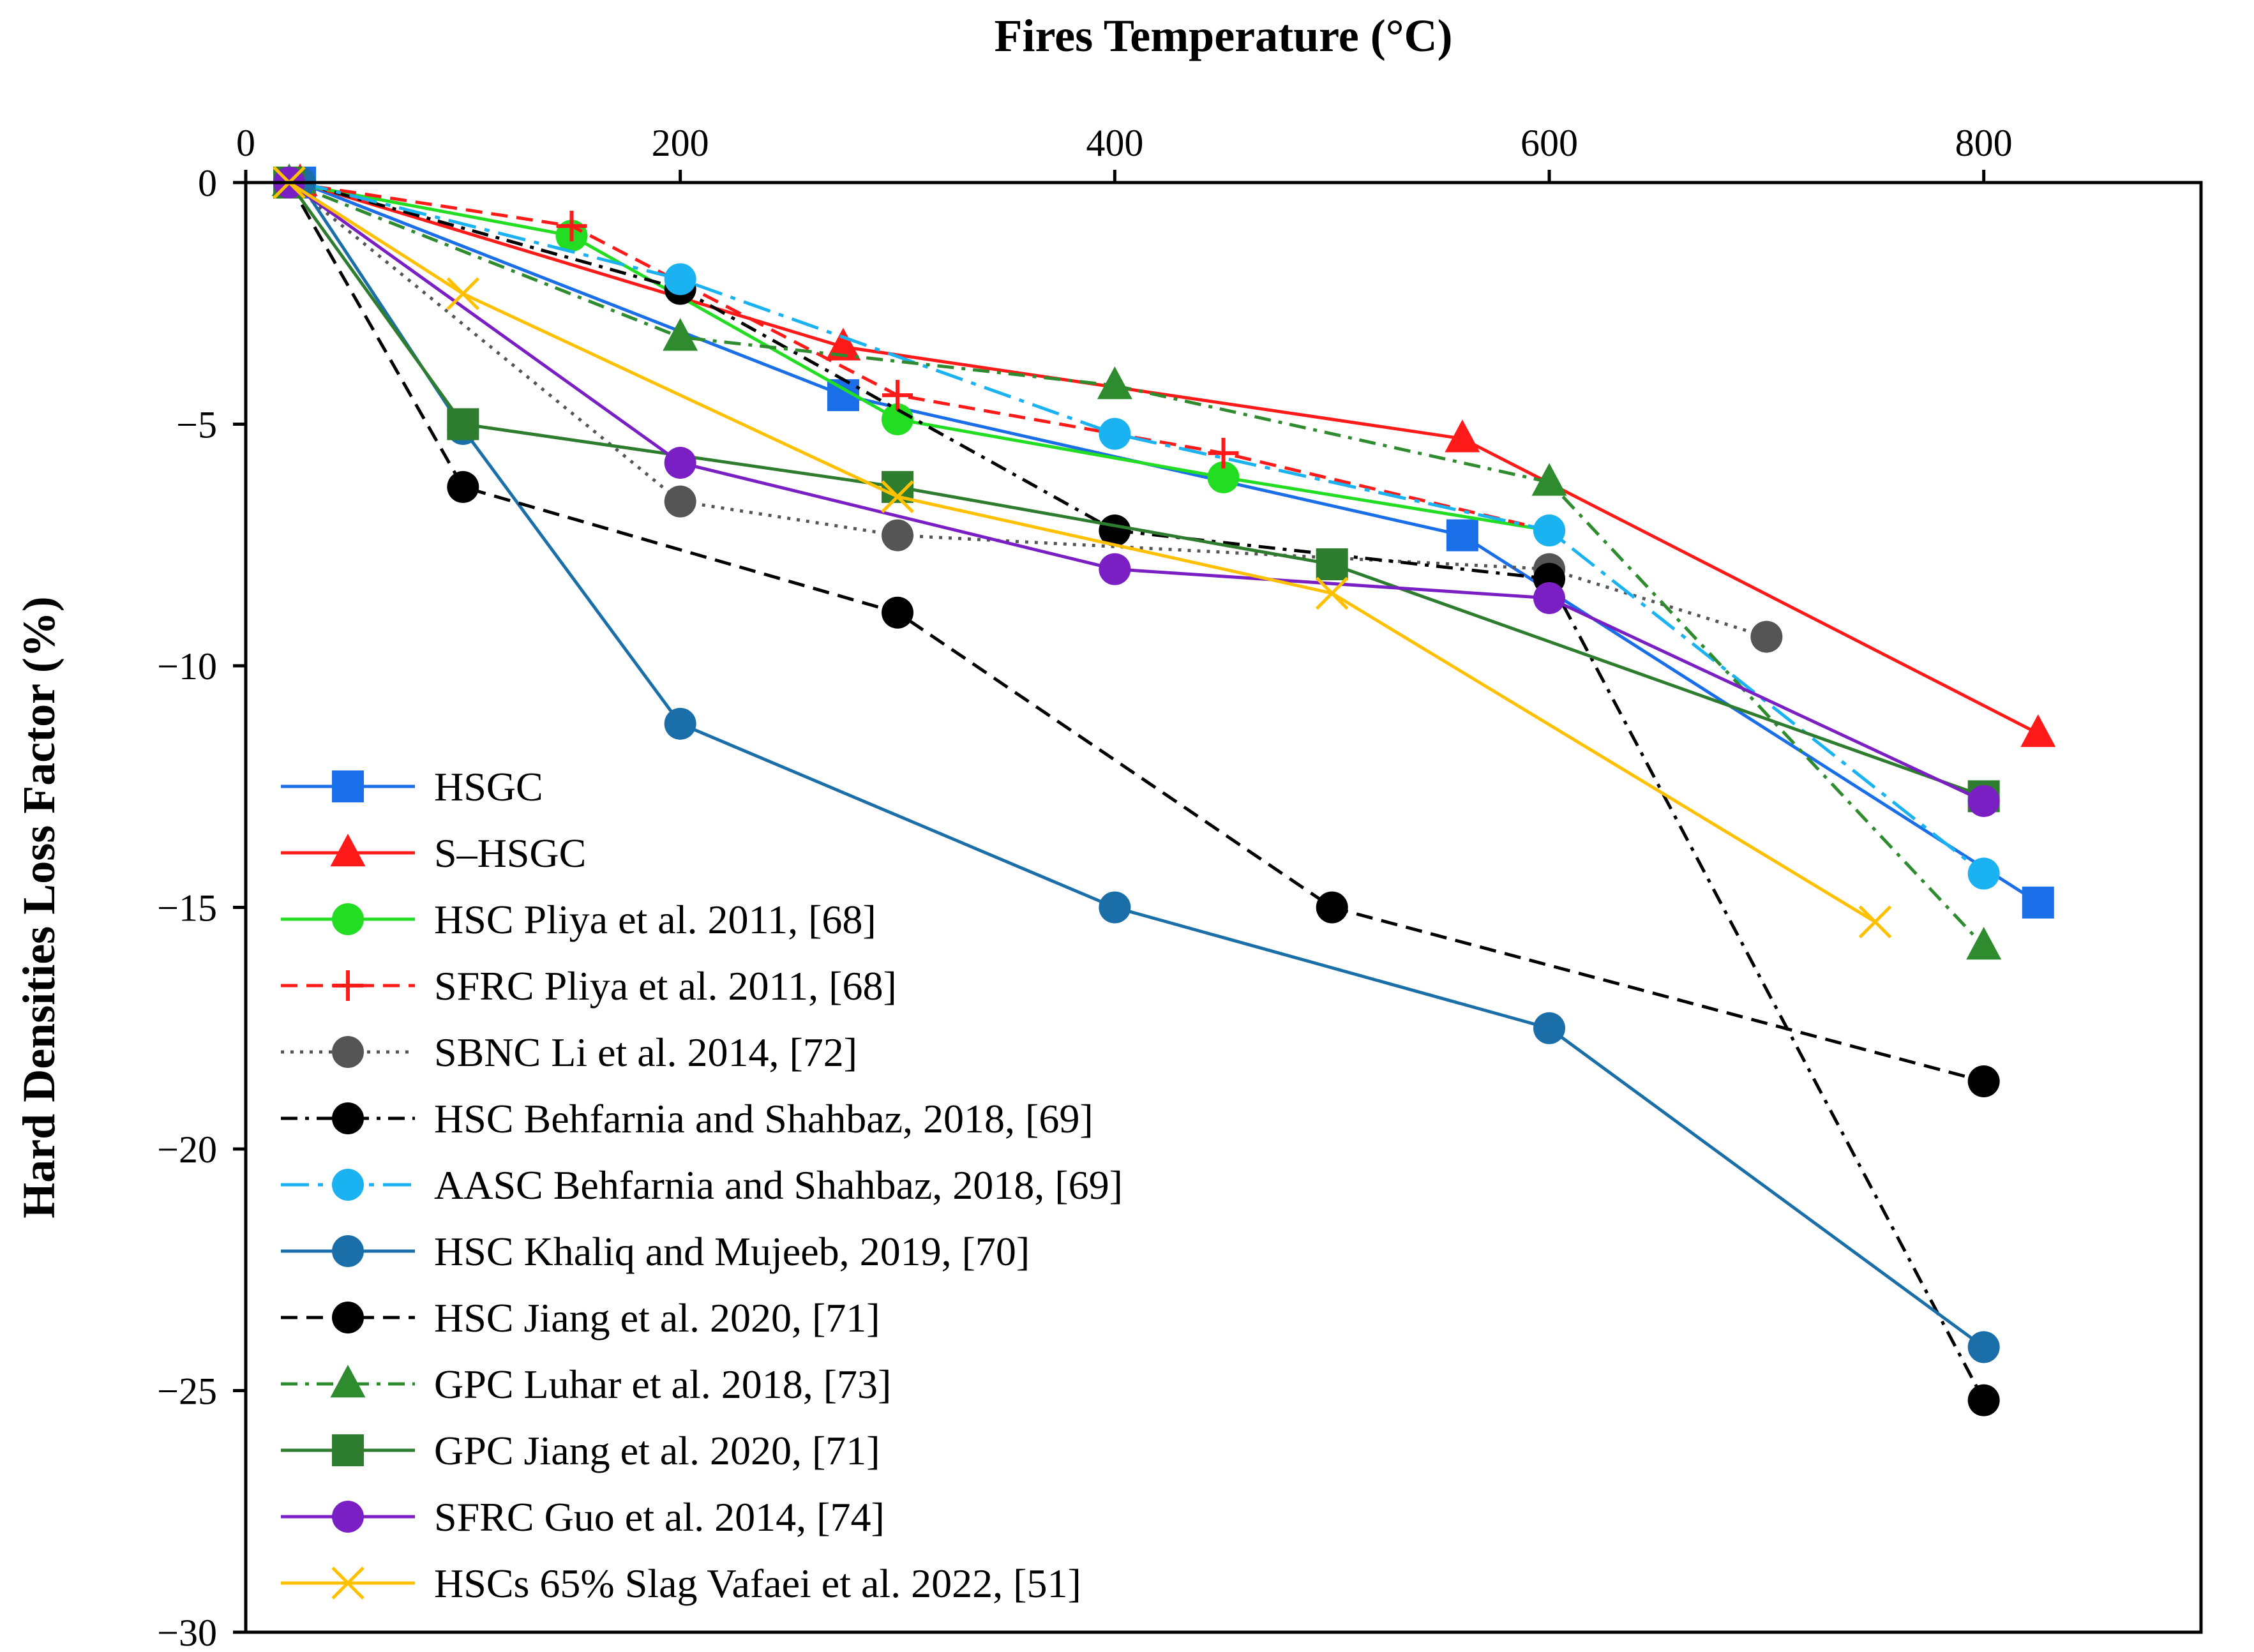  What do you see at coordinates (732, 1251) in the screenshot?
I see `legend-label: HSC Khaliq and Mujeeb, 2019, [70]` at bounding box center [732, 1251].